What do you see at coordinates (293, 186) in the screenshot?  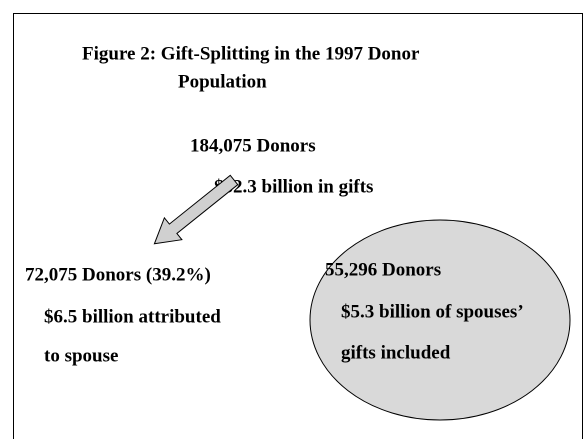 I see `node-text: $32.3 billion in gifts` at bounding box center [293, 186].